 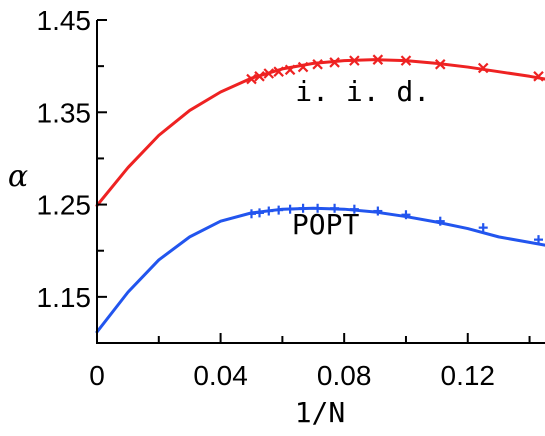 I want to click on x-tick-label: 0.08, so click(x=344, y=375).